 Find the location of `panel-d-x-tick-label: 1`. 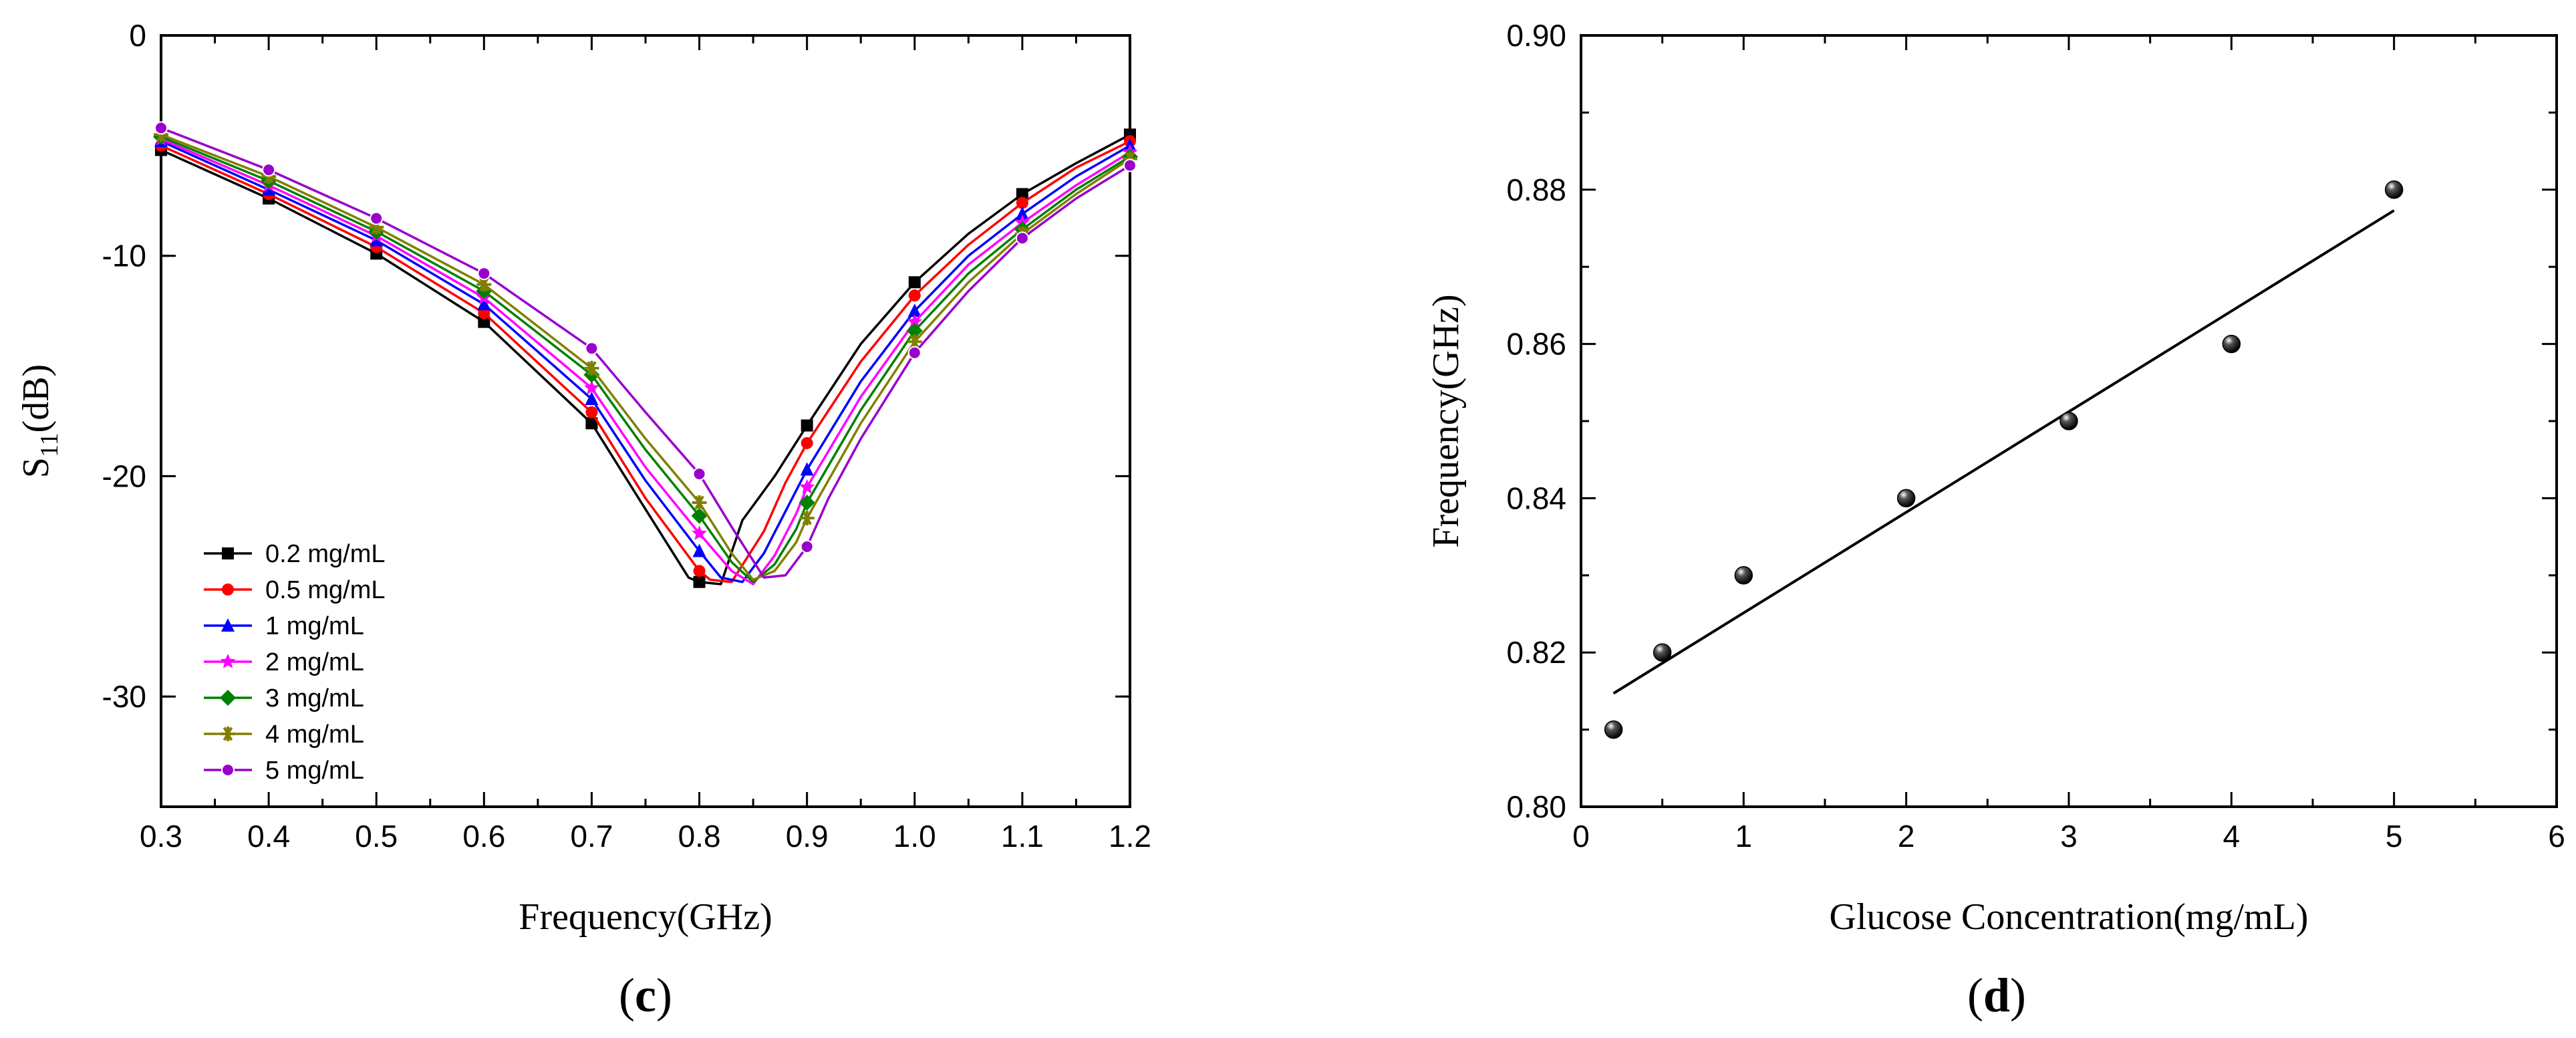

panel-d-x-tick-label: 1 is located at coordinates (1744, 836).